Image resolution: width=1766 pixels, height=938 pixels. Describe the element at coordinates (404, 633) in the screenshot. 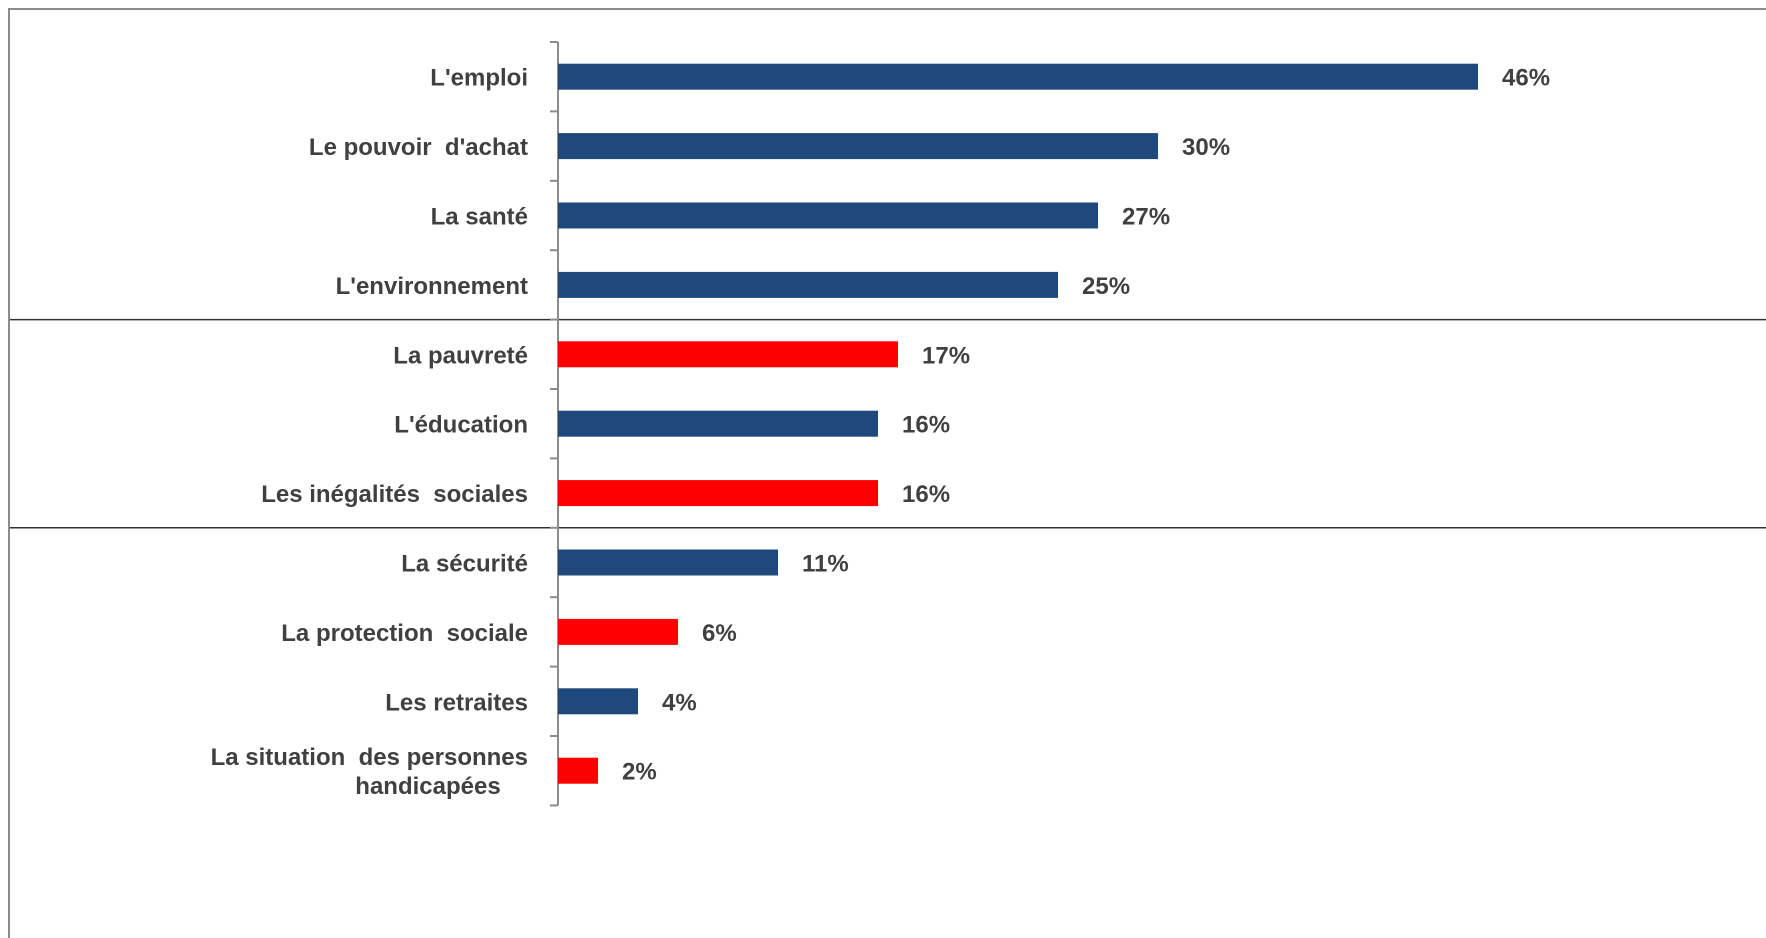

I see `category-label: La protection sociale` at that location.